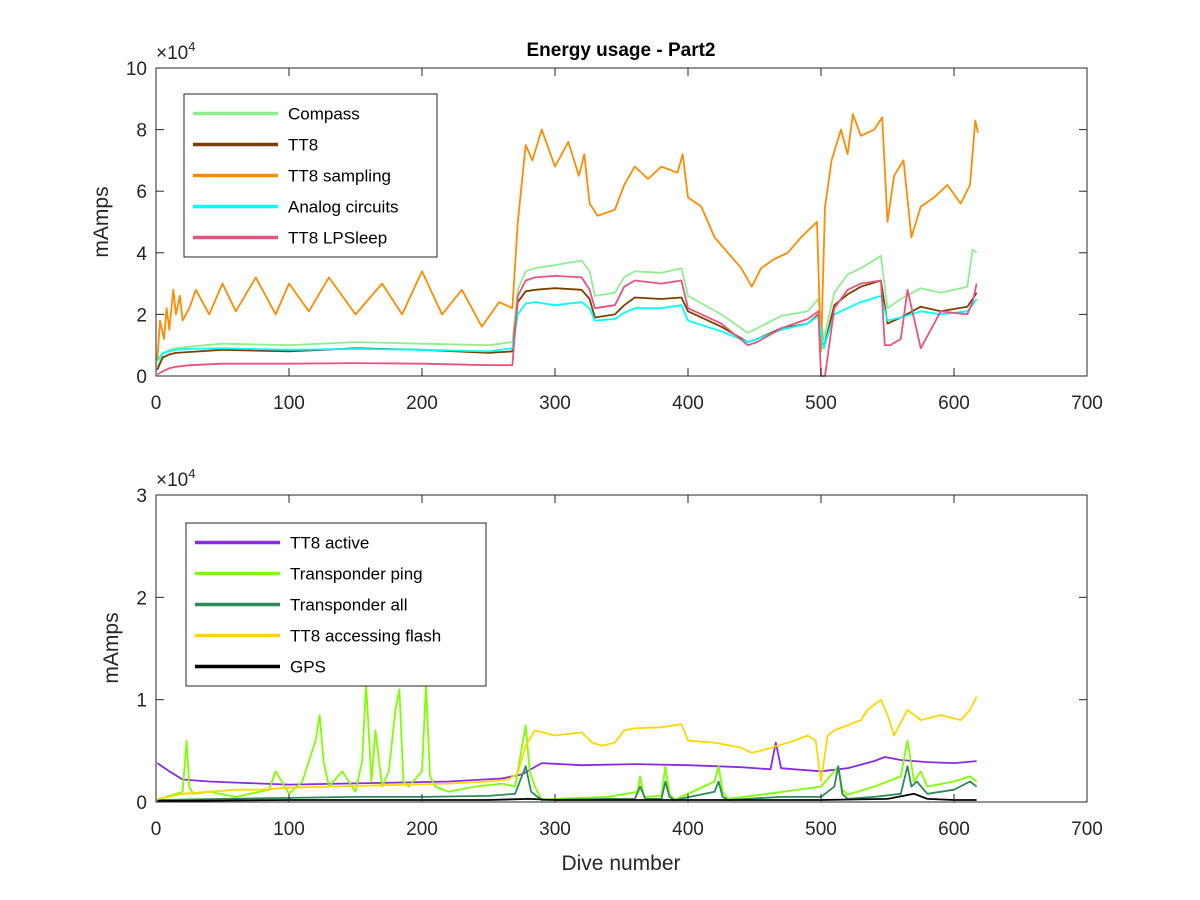  What do you see at coordinates (111, 647) in the screenshot?
I see `bottom-y-axis-label: mAmps` at bounding box center [111, 647].